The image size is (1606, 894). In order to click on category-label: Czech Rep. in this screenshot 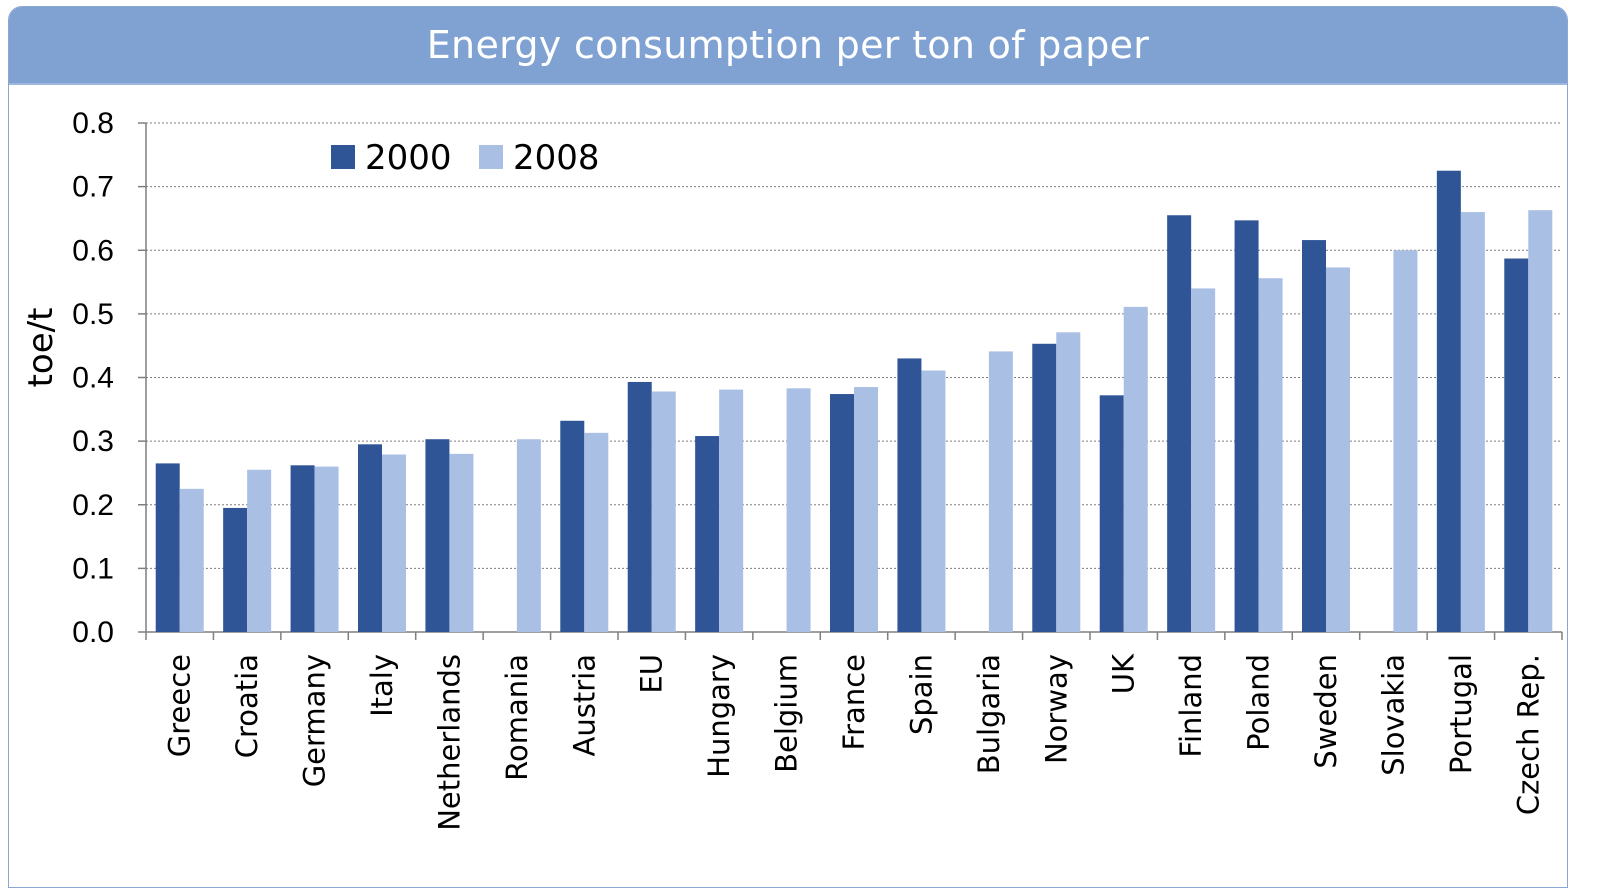, I will do `click(1528, 734)`.